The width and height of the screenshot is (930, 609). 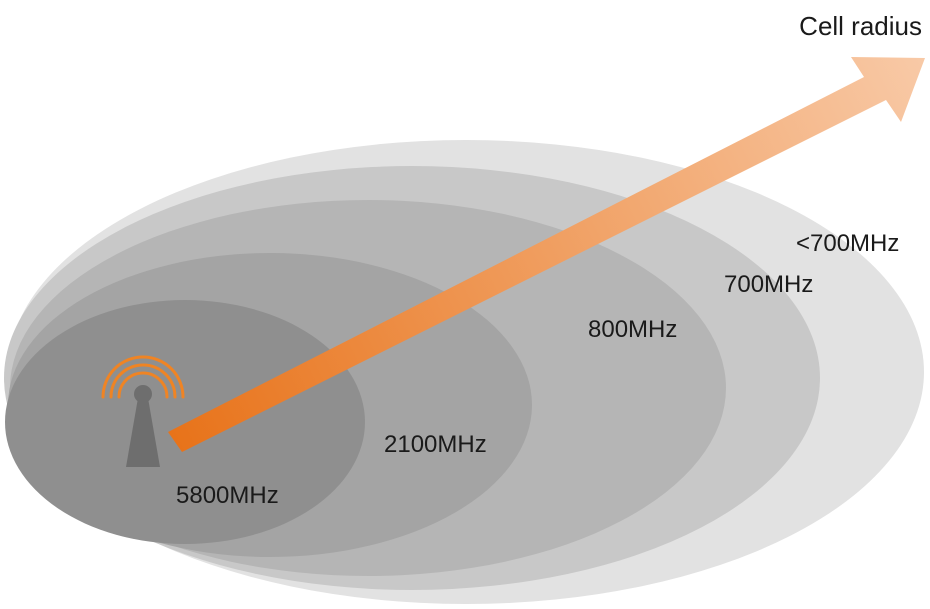 I want to click on zone-label-5800: 5800MHz, so click(x=227, y=495).